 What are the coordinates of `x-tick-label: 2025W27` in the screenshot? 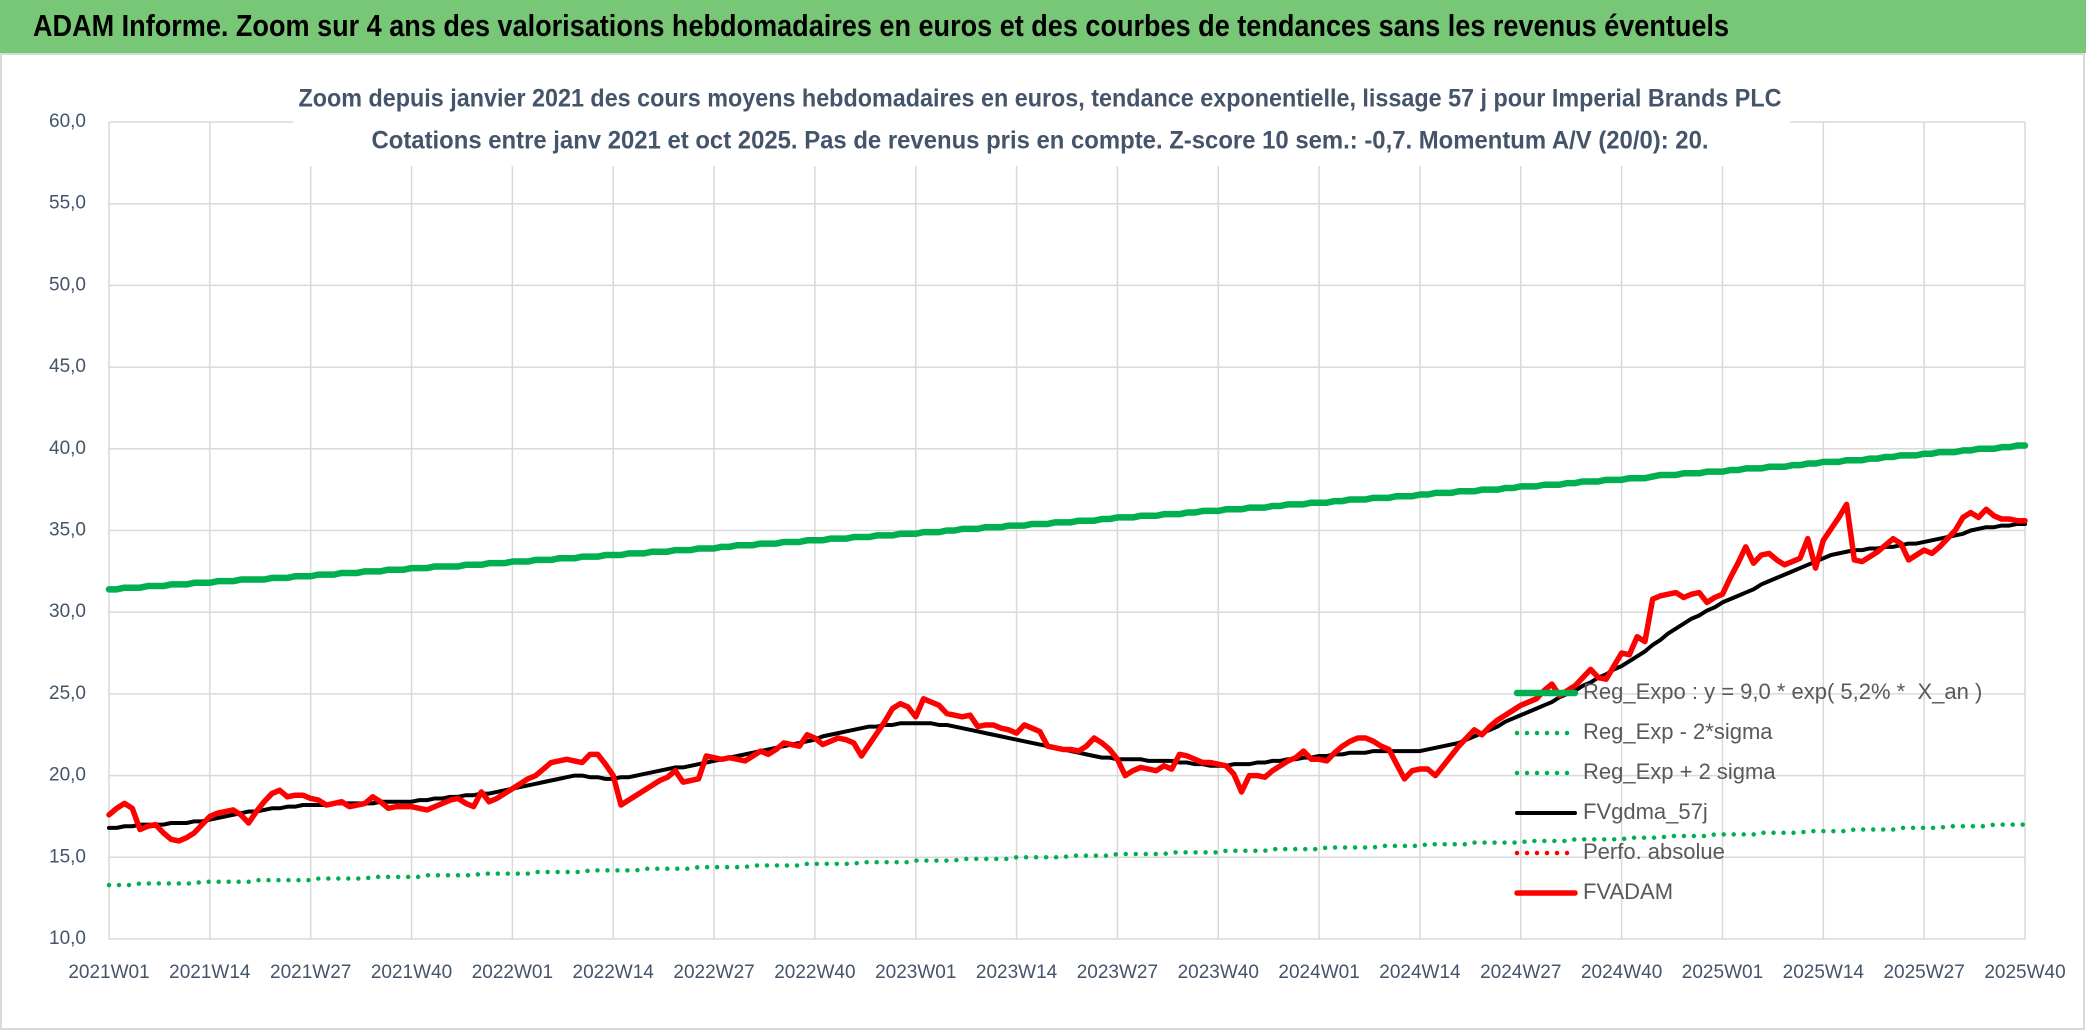 It's located at (1923, 972).